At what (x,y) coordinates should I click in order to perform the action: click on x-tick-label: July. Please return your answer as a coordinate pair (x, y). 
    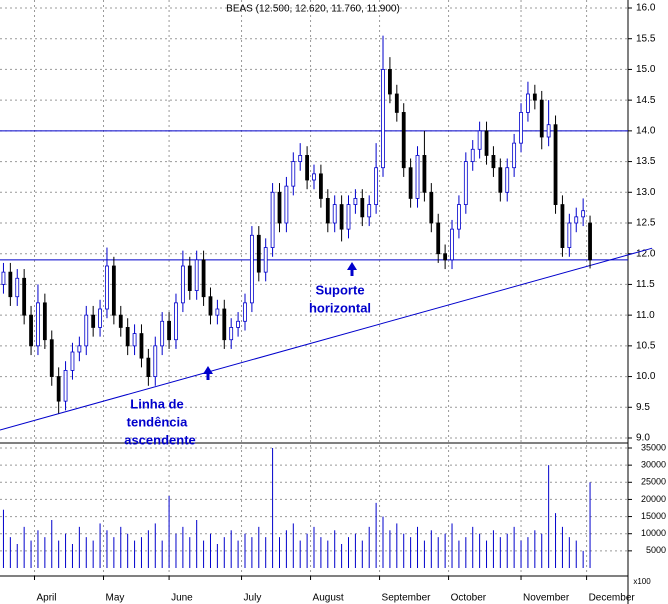
    Looking at the image, I should click on (253, 598).